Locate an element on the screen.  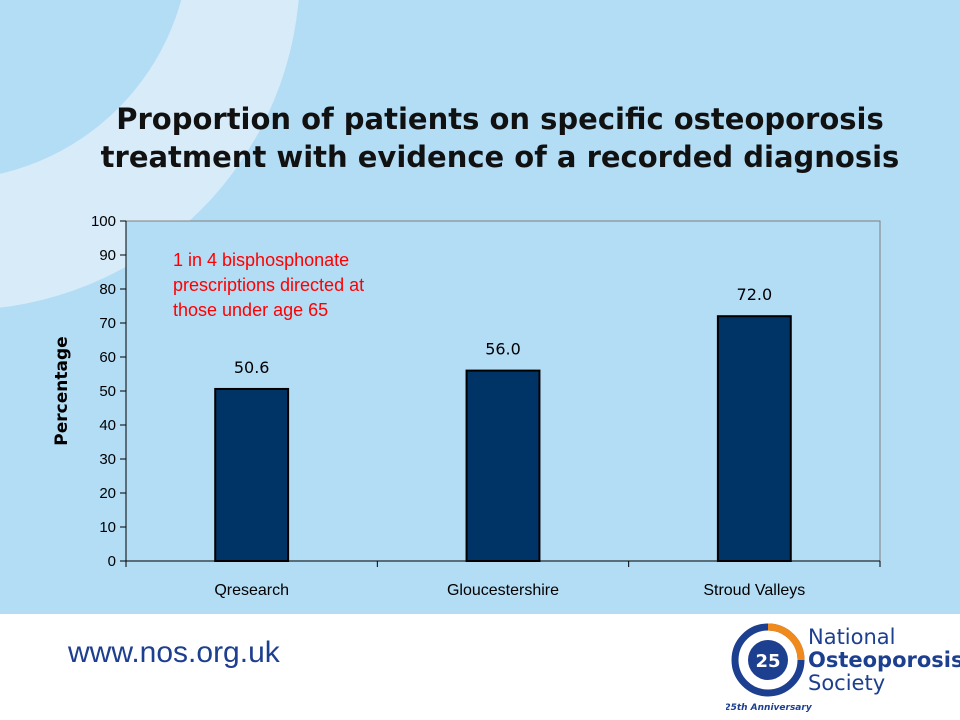
y-axis-label: Percentage is located at coordinates (62, 390).